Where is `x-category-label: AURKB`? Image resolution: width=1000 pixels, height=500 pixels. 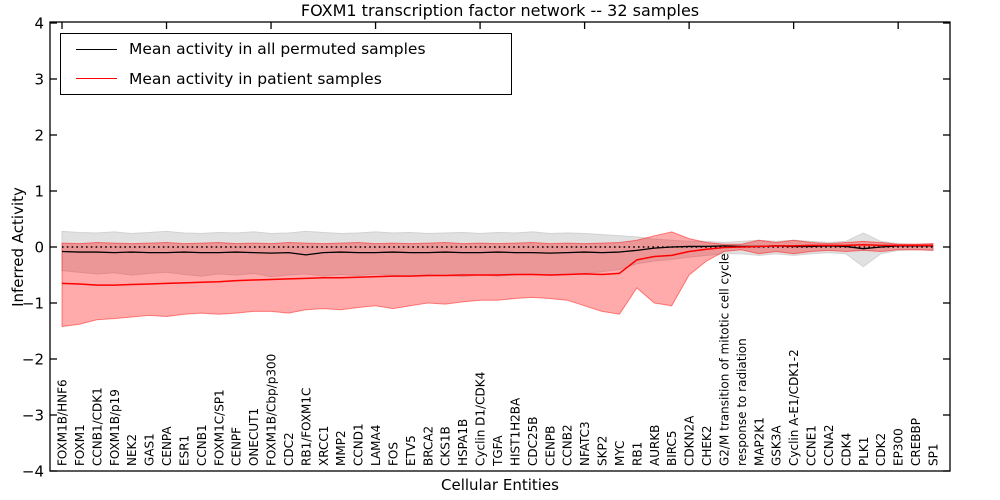
x-category-label: AURKB is located at coordinates (655, 445).